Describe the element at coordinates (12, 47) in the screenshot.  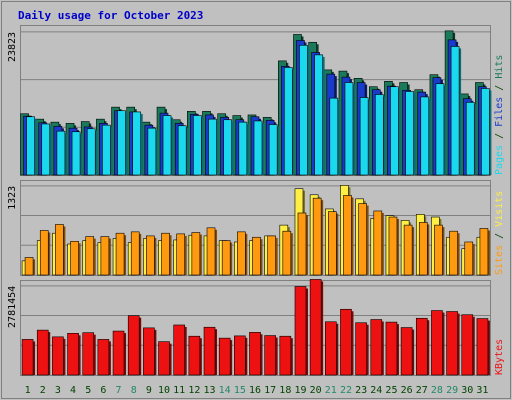
I see `axis-max-label: 23823` at that location.